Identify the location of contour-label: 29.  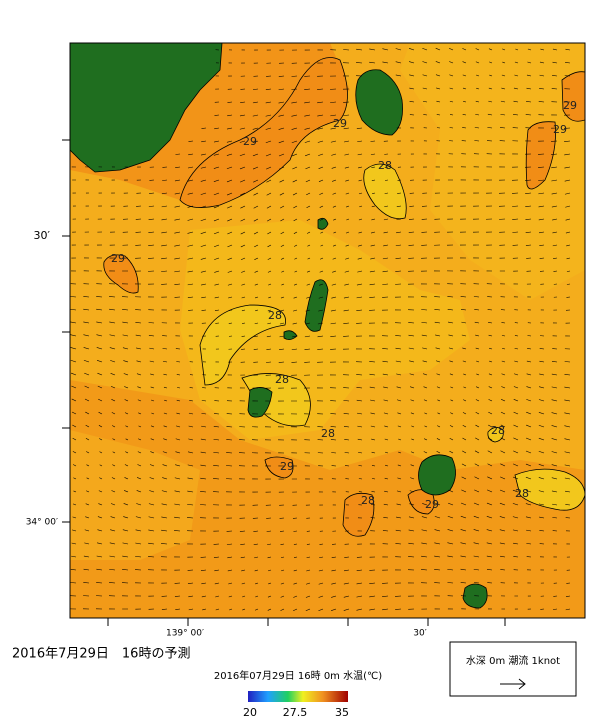
(570, 105).